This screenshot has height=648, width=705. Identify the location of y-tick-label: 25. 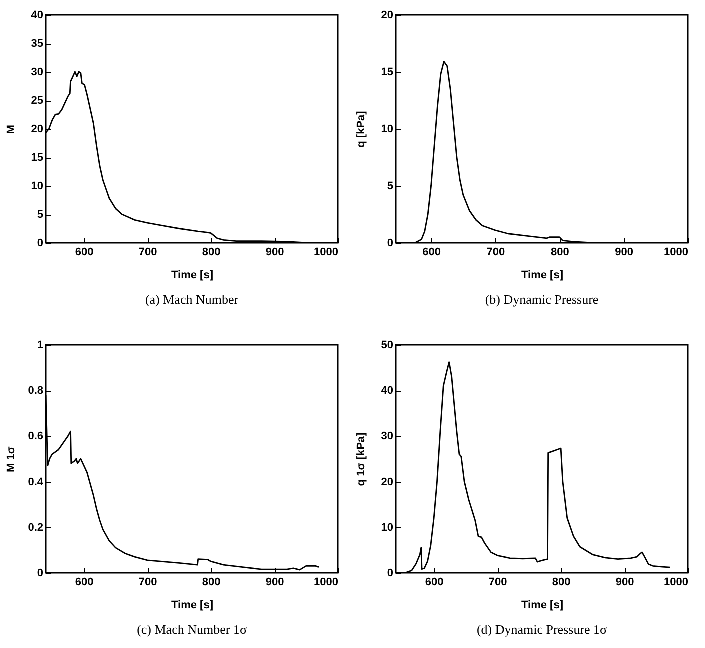
(37, 101).